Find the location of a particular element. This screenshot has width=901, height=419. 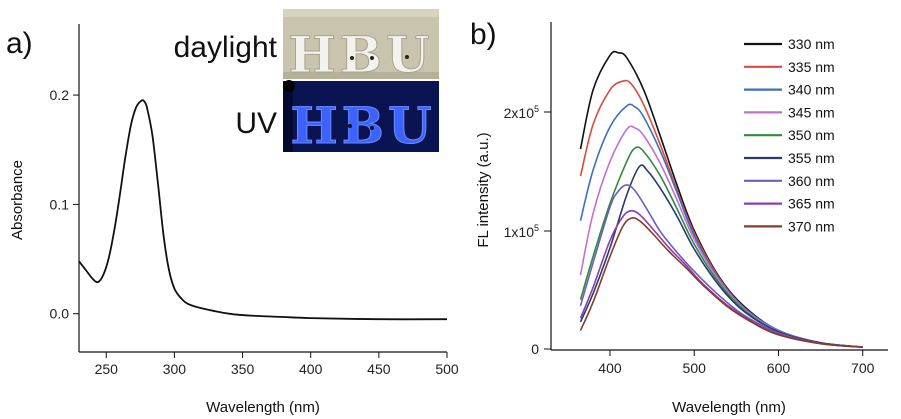

panel-b-x-tick-label: 700 is located at coordinates (863, 368).